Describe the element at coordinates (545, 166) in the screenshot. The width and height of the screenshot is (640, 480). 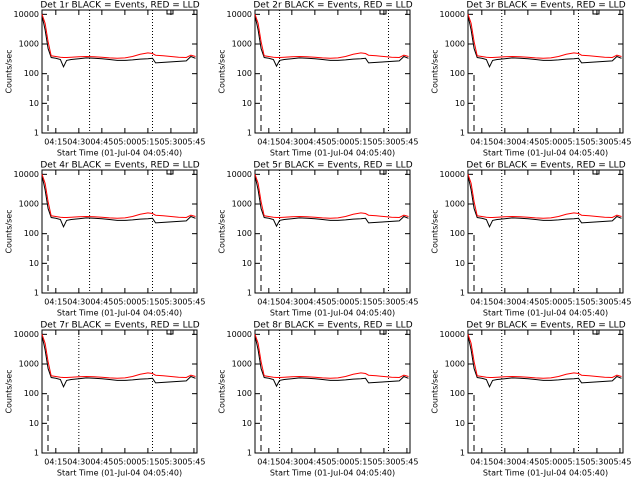
I see `chart-title: Det 6r BLACK = Events, RED = LLD` at that location.